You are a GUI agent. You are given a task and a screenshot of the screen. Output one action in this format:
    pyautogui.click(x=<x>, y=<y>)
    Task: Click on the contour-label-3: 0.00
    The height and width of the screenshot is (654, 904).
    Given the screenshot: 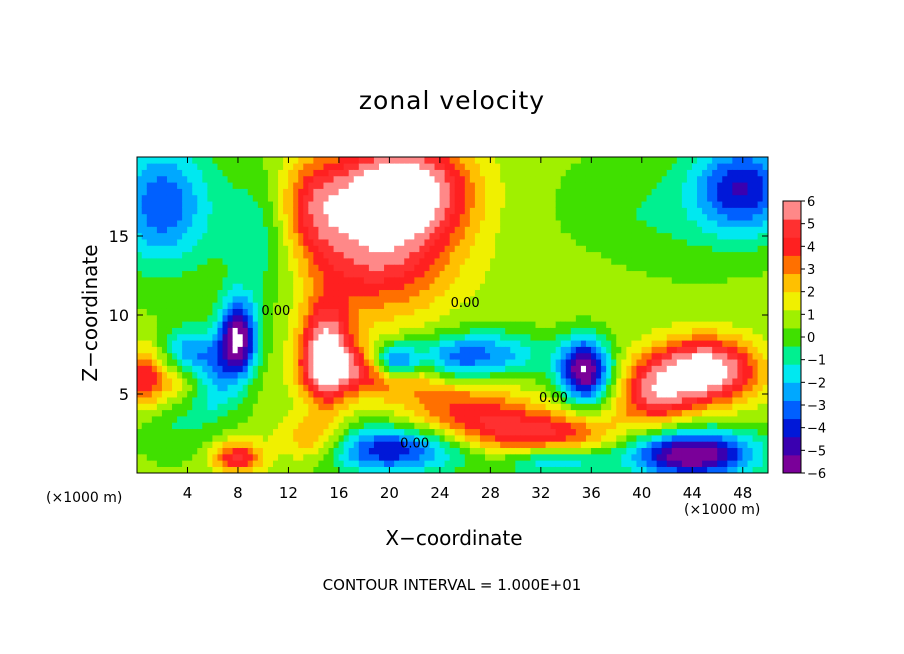 What is the action you would take?
    pyautogui.click(x=414, y=444)
    